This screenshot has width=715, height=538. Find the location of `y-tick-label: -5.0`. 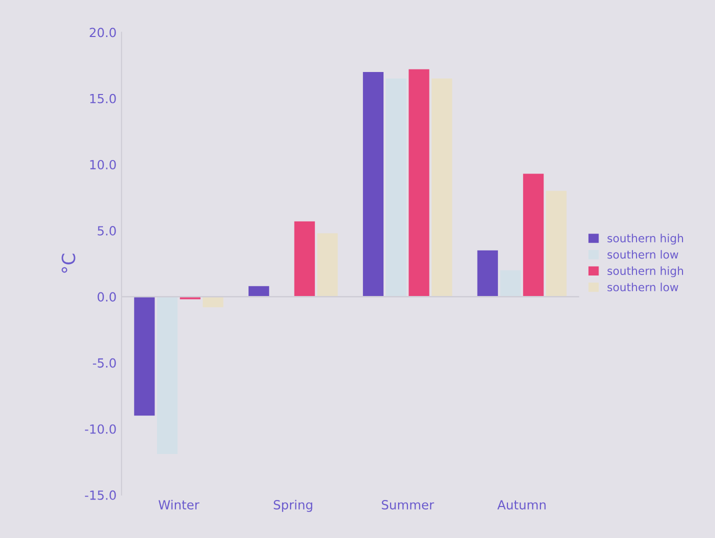

y-tick-label: -5.0 is located at coordinates (104, 363).